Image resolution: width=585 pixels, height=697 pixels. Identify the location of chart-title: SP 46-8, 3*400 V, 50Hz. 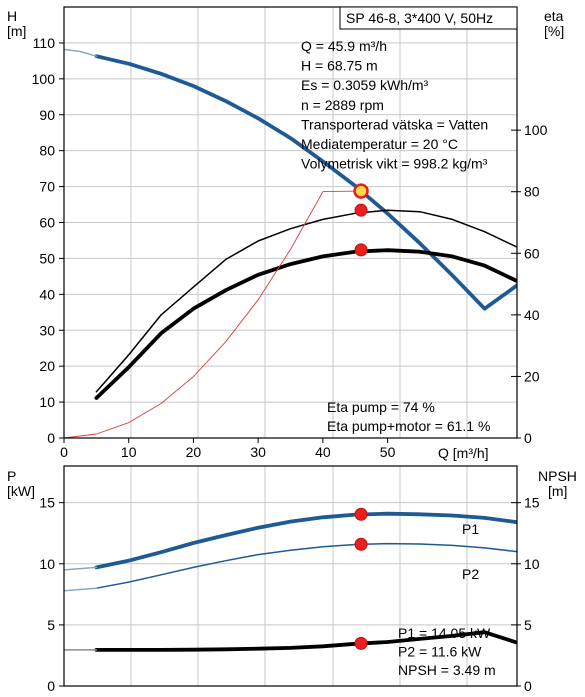
(419, 18).